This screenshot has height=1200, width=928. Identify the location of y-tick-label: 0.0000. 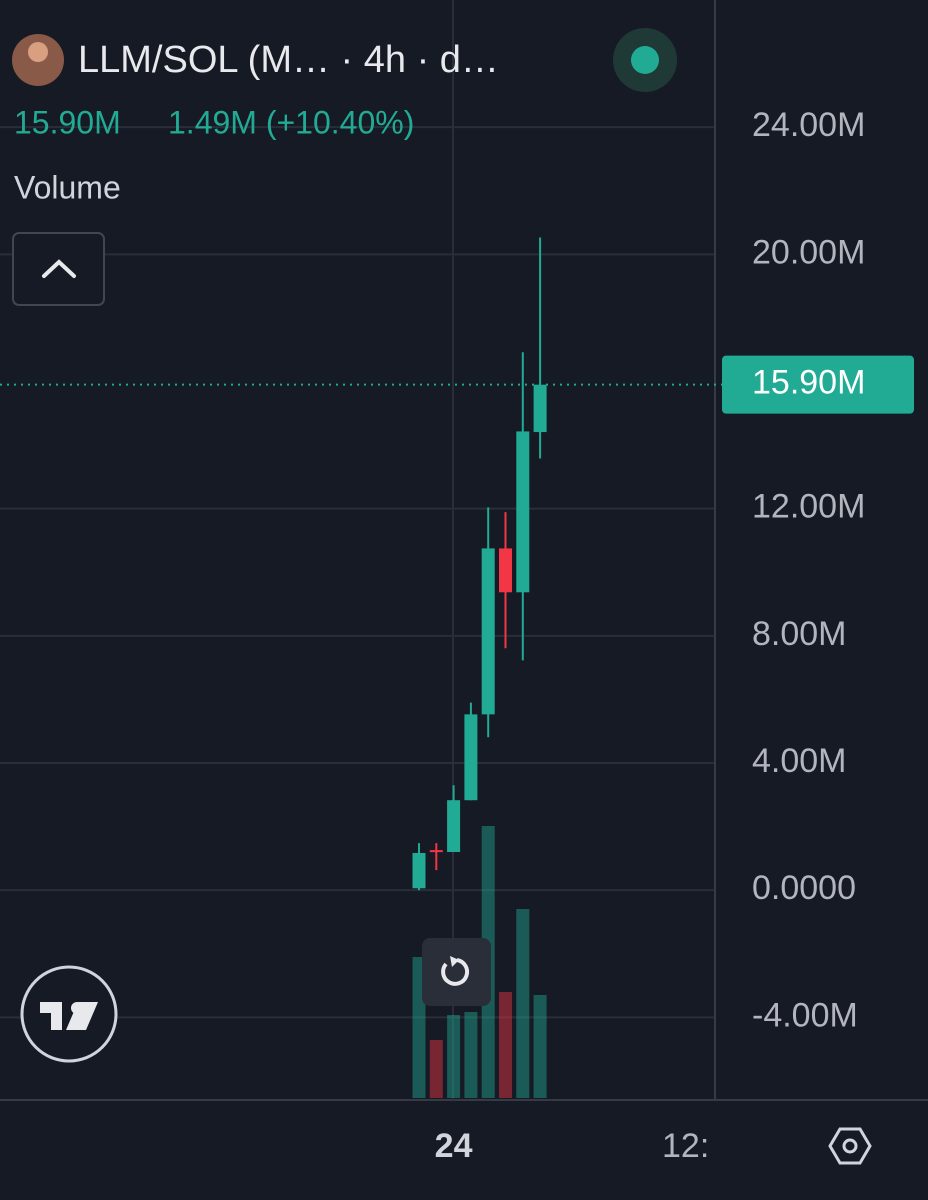
(804, 888).